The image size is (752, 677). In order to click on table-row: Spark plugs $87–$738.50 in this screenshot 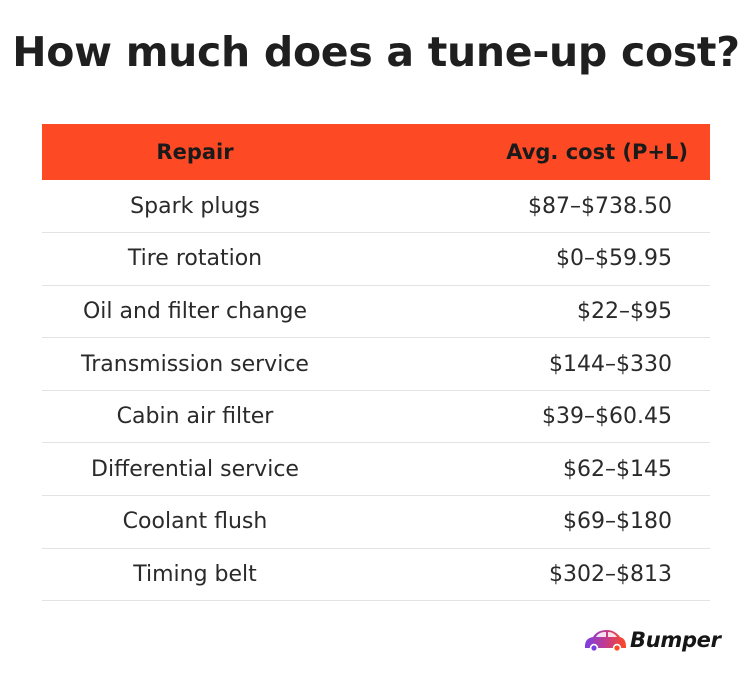, I will do `click(376, 206)`.